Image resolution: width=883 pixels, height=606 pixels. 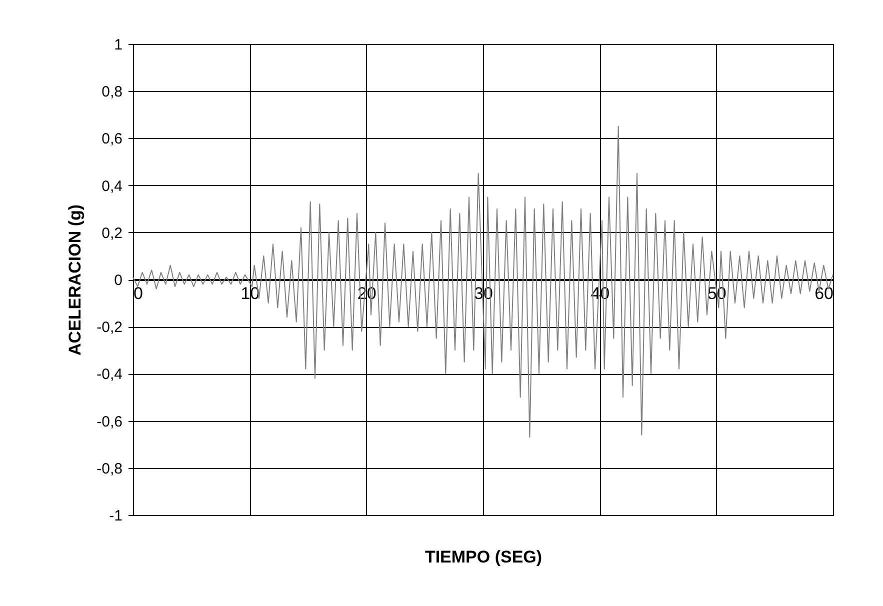 I want to click on x-axis-title: TIEMPO (SEG), so click(x=483, y=557).